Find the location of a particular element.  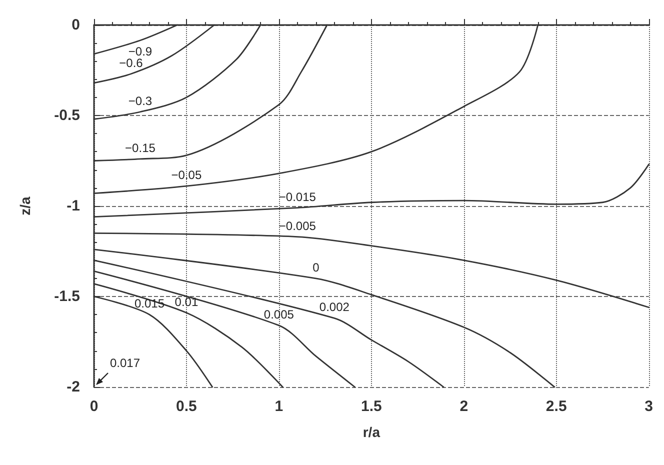

y-tick-label: -1.5 is located at coordinates (67, 296).